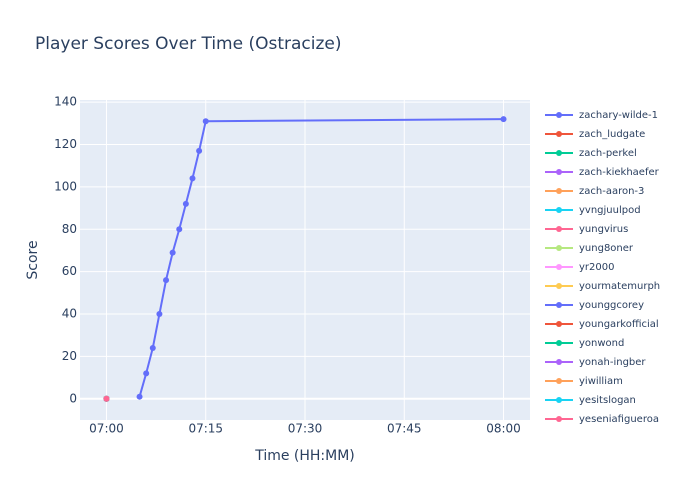 The image size is (700, 500). What do you see at coordinates (608, 153) in the screenshot?
I see `legend-label: zach-perkel` at bounding box center [608, 153].